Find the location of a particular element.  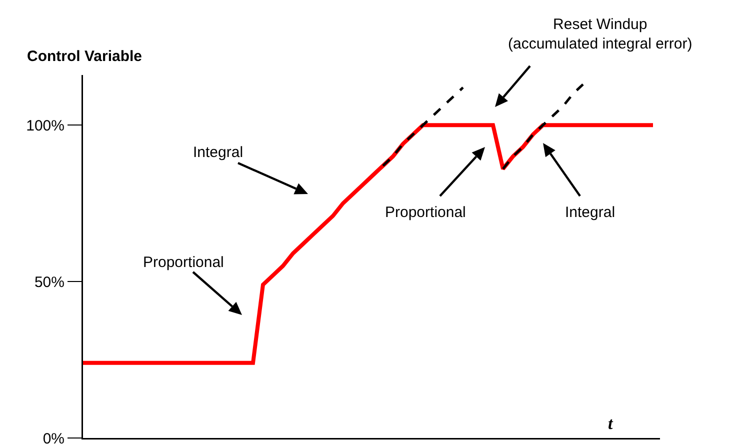

x-axis-title: t is located at coordinates (611, 423).